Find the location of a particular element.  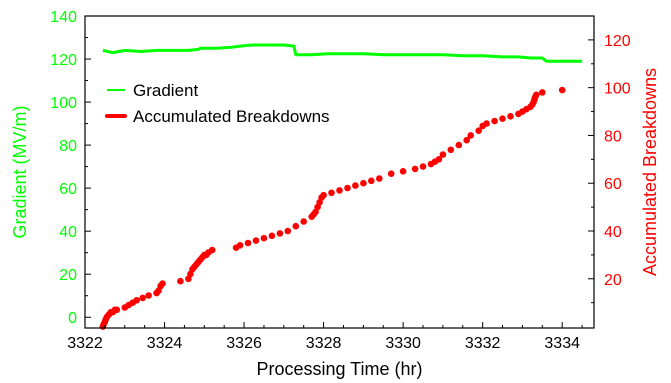

x-tick-label: 3328 is located at coordinates (324, 343).